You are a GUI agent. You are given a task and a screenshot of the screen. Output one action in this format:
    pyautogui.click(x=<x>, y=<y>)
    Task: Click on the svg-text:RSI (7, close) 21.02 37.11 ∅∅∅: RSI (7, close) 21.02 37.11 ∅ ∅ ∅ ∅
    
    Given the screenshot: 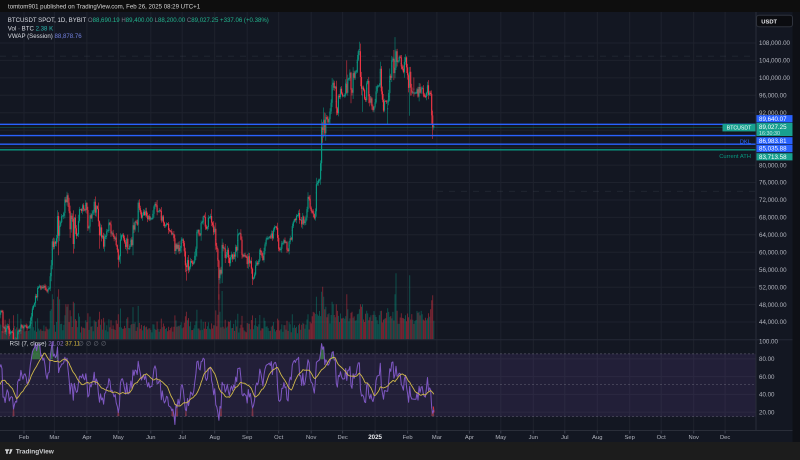 What is the action you would take?
    pyautogui.click(x=58, y=344)
    